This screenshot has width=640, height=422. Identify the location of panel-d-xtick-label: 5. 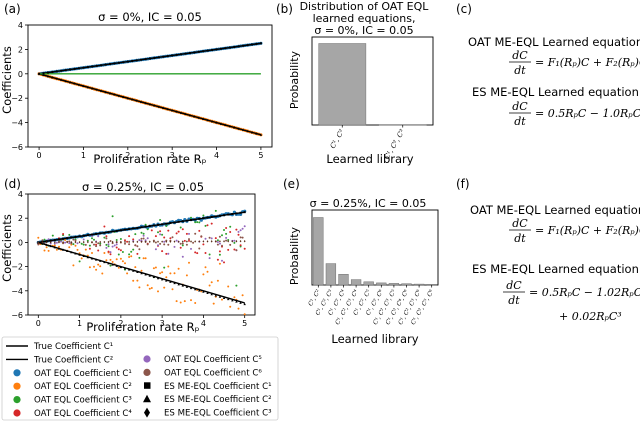
(244, 323).